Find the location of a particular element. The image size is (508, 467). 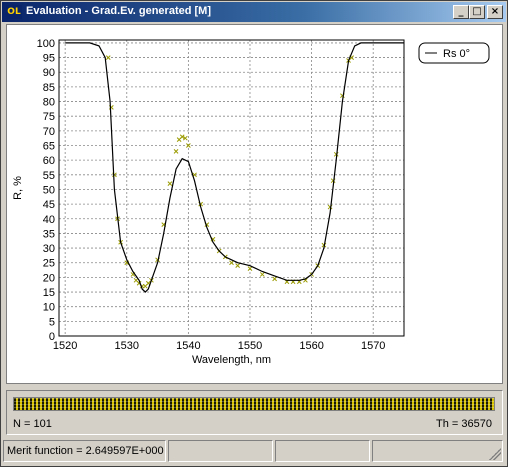

x-tick-label: 1550 is located at coordinates (250, 346).